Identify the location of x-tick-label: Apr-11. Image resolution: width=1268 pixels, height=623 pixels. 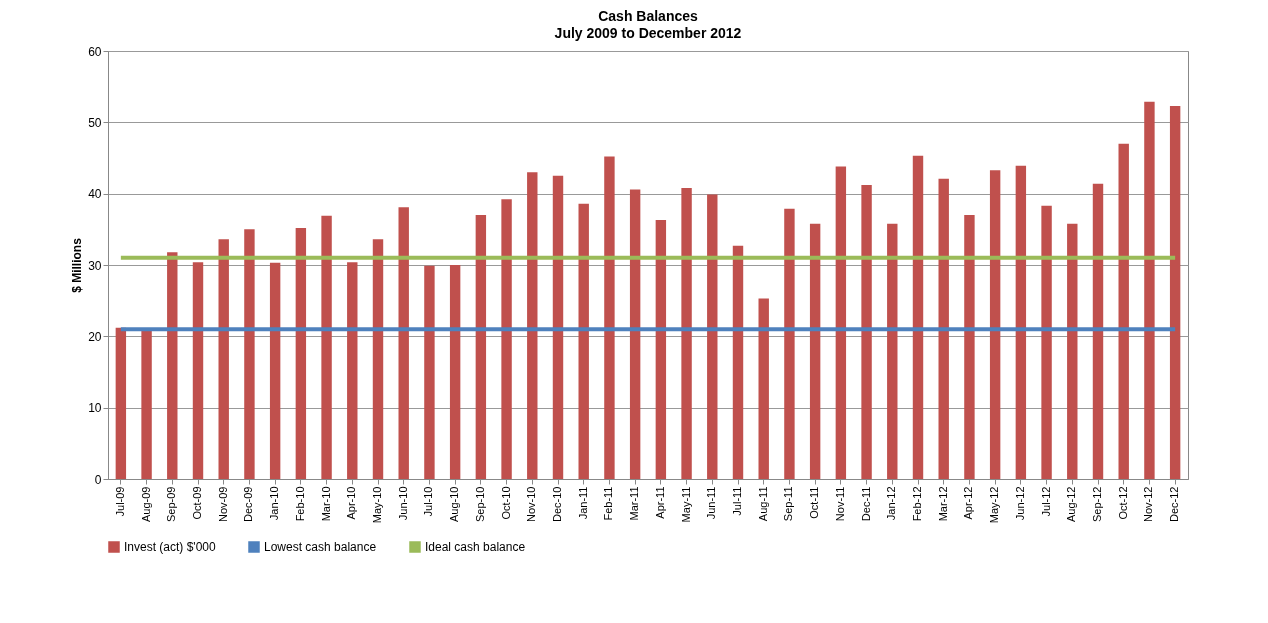
(659, 502).